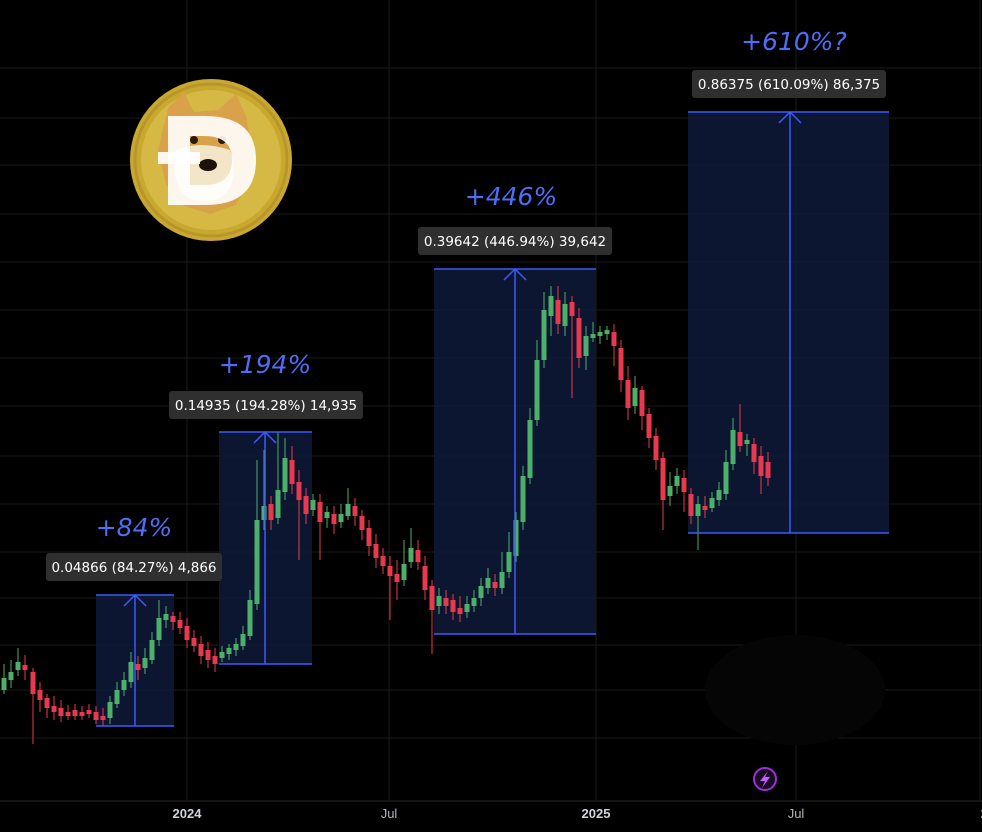 Image resolution: width=982 pixels, height=832 pixels. I want to click on lightning-icon, so click(765, 779).